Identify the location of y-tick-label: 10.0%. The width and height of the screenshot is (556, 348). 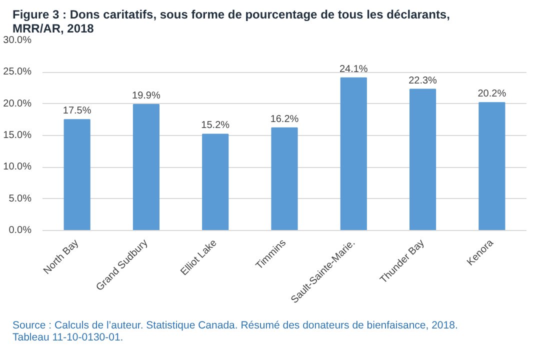
(17, 167).